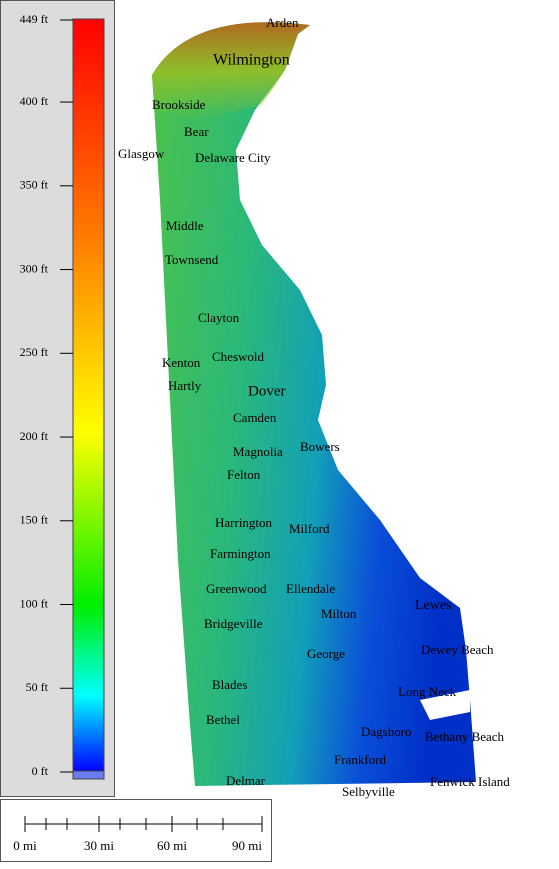 The width and height of the screenshot is (559, 869). What do you see at coordinates (196, 131) in the screenshot?
I see `place: Bear` at bounding box center [196, 131].